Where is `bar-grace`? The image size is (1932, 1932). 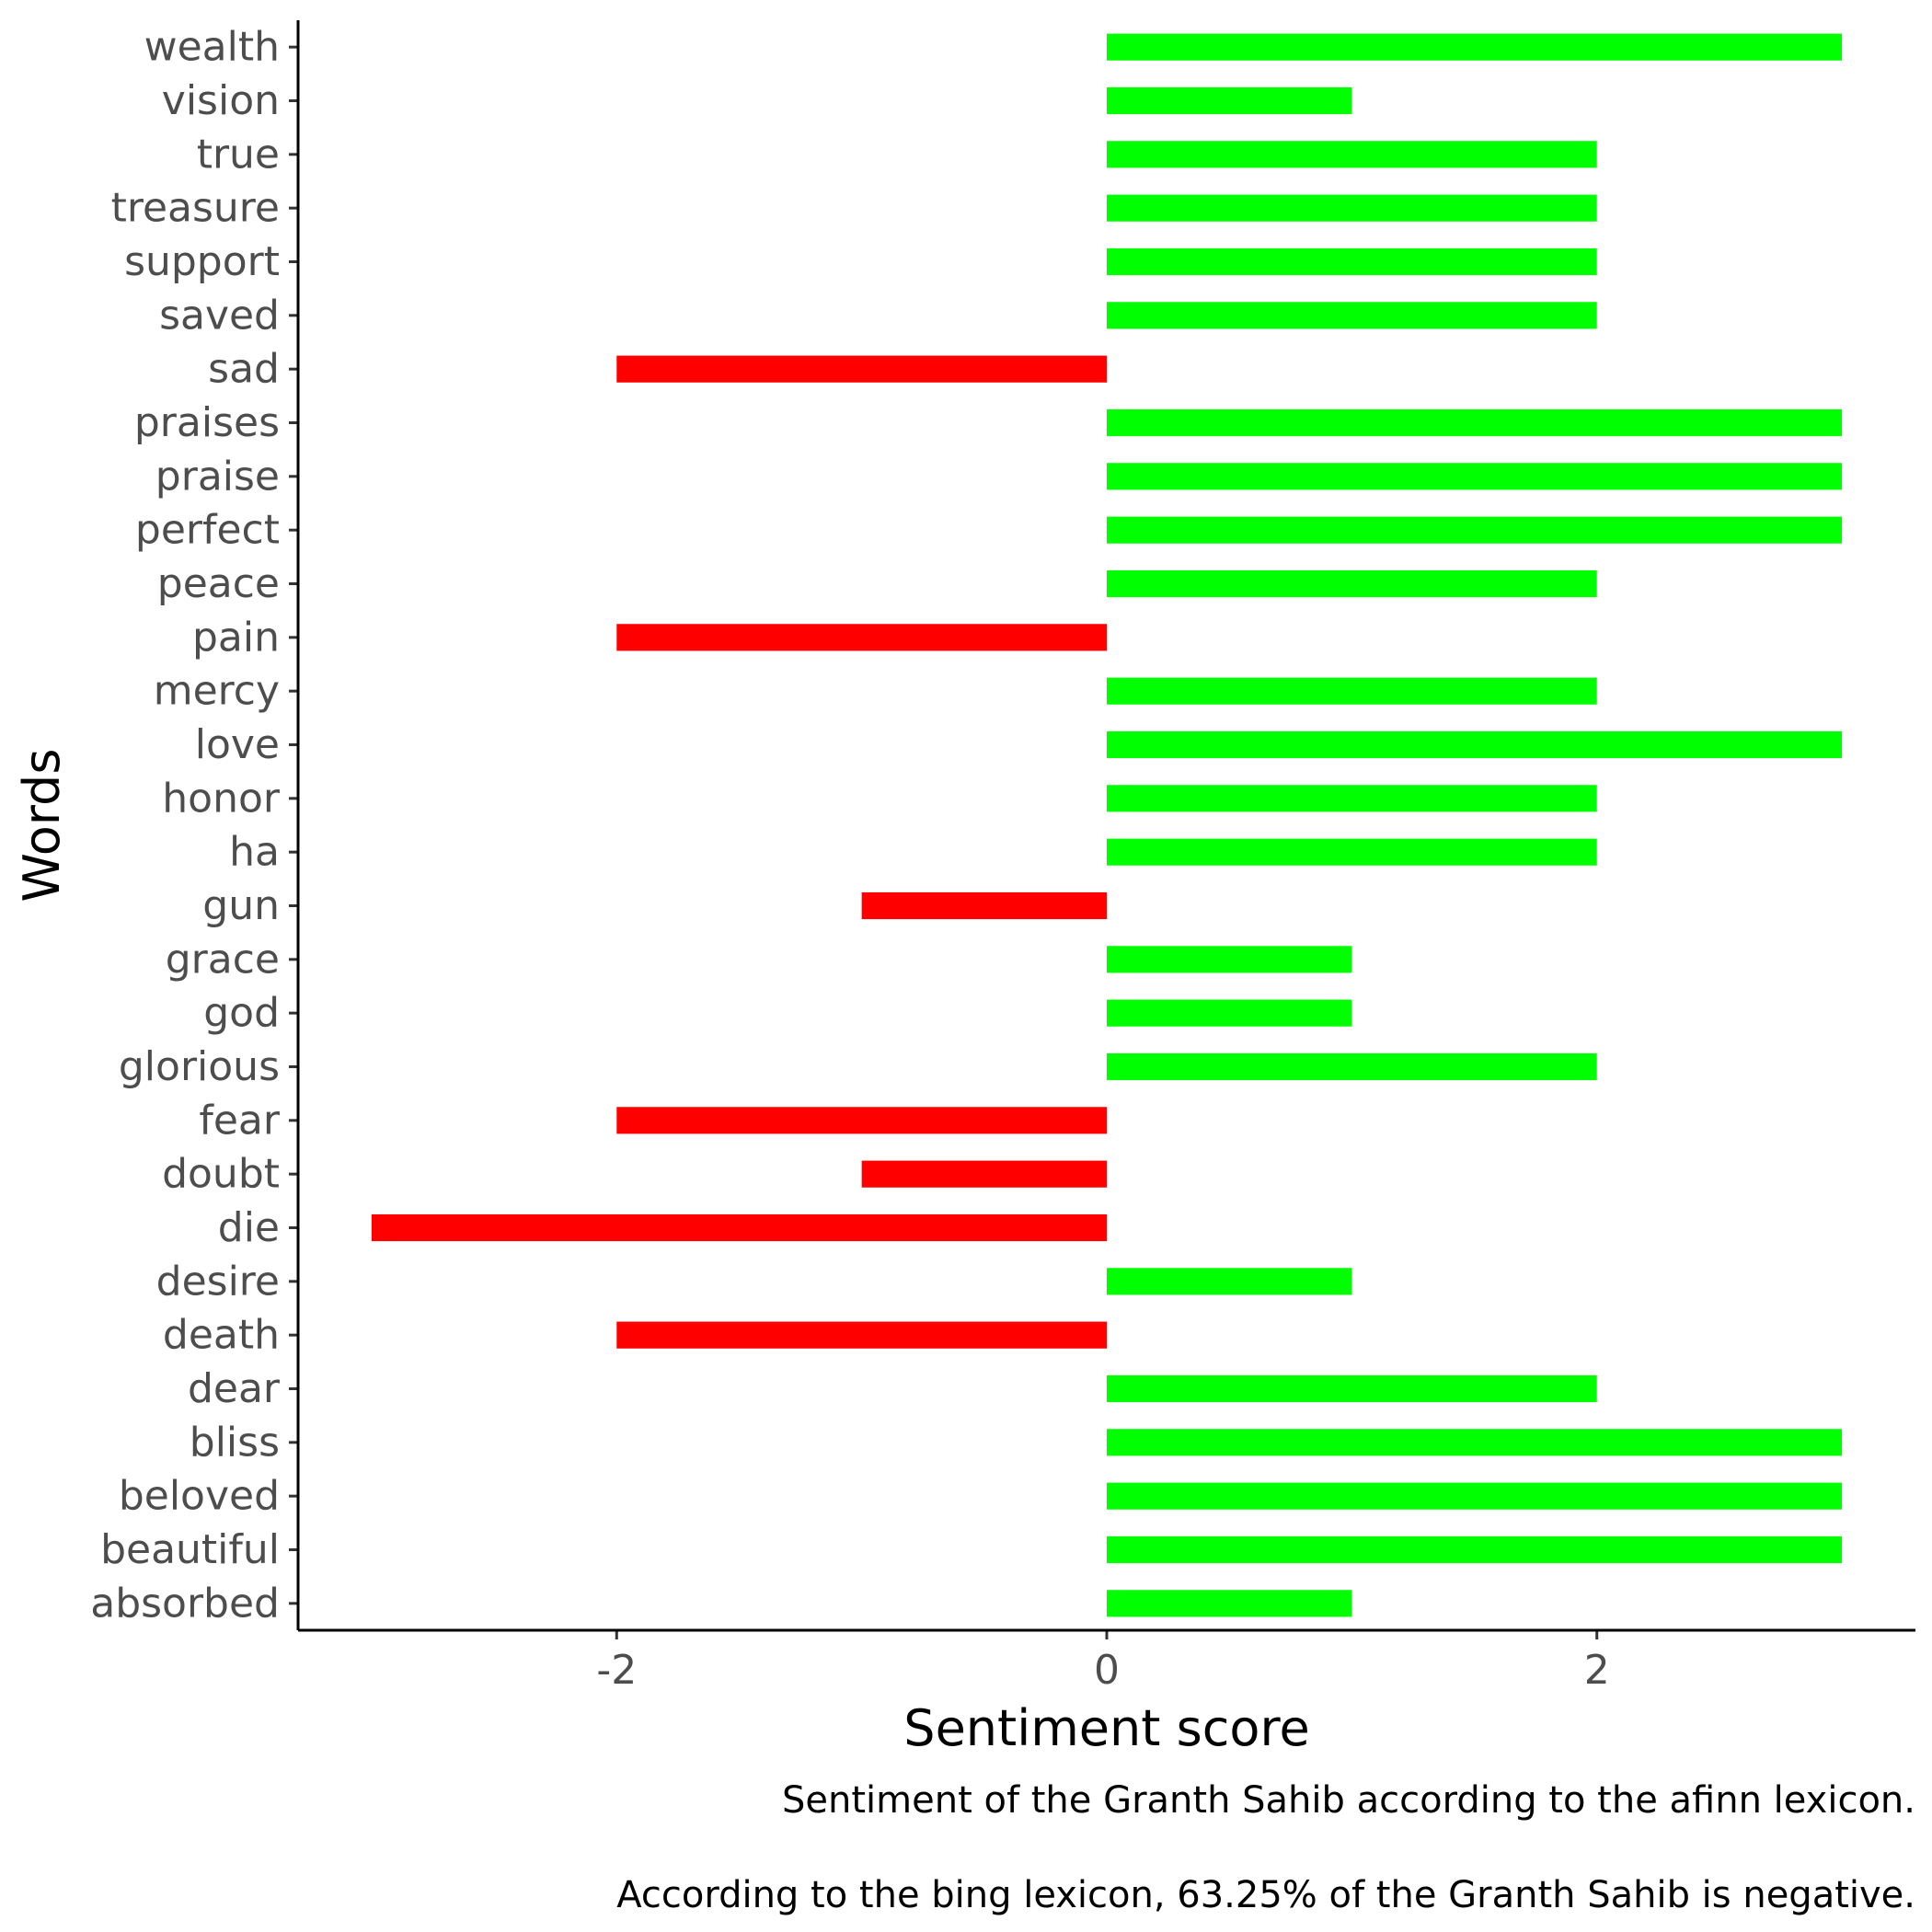
bar-grace is located at coordinates (1229, 959).